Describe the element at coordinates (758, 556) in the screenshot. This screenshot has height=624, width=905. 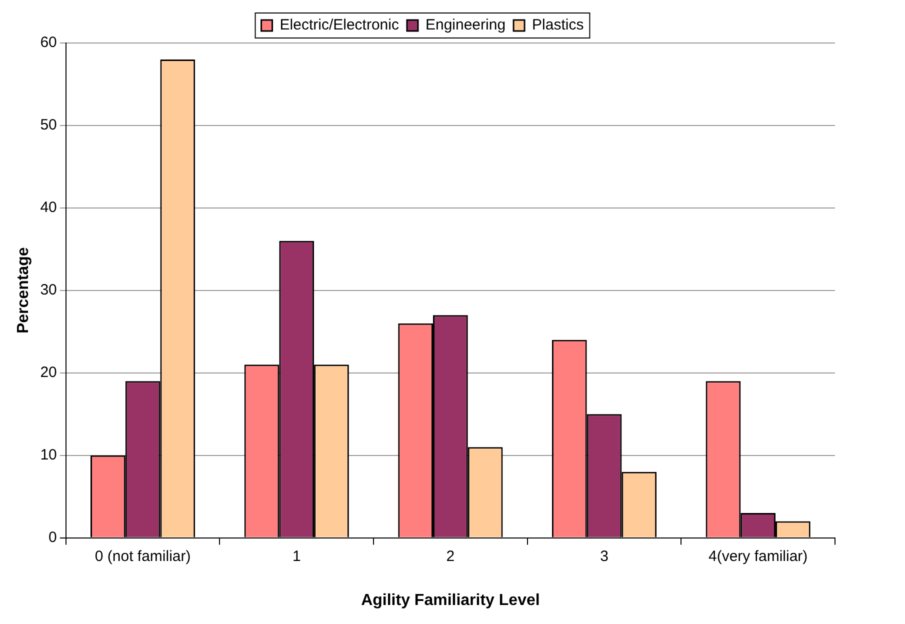
I see `x-tick-label: 4(very familiar)` at that location.